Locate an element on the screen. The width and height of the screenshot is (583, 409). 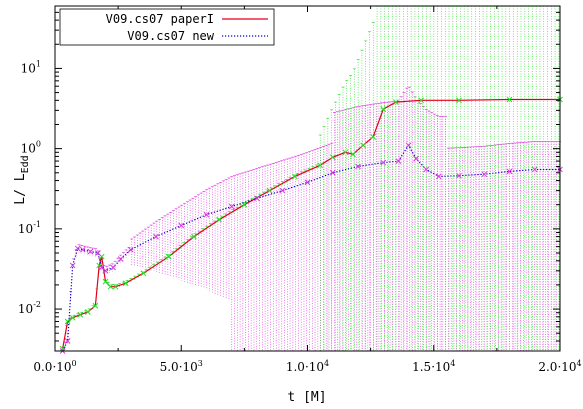
legend: V09.cs07 paperI V09.cs07 new is located at coordinates (167, 27).